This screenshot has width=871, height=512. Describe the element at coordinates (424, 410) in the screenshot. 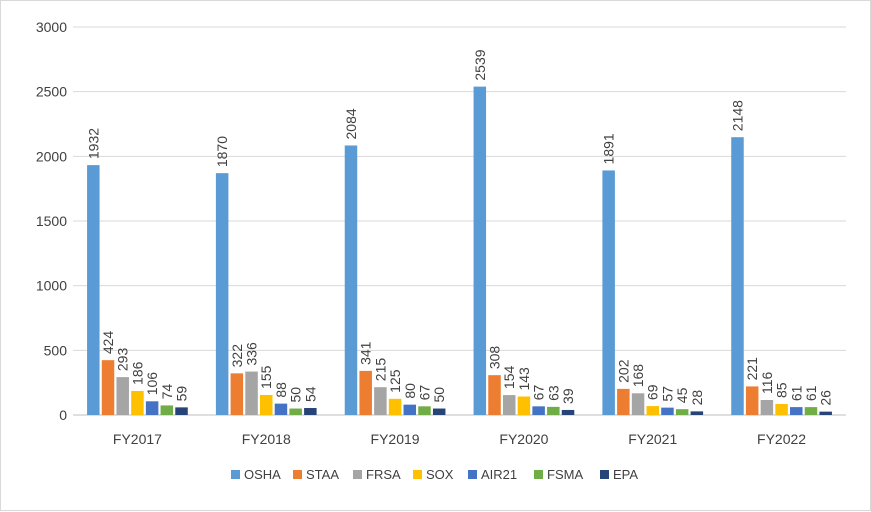

I see `bar-fsma-fy2019` at that location.